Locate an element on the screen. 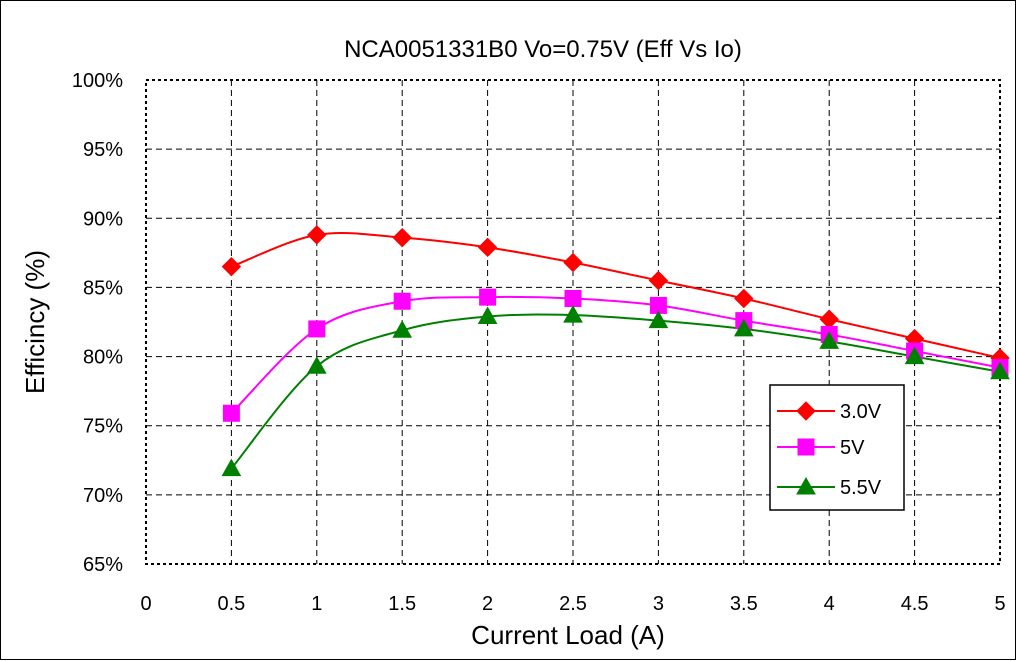 Image resolution: width=1016 pixels, height=661 pixels. y-tick-label: 85% is located at coordinates (103, 288).